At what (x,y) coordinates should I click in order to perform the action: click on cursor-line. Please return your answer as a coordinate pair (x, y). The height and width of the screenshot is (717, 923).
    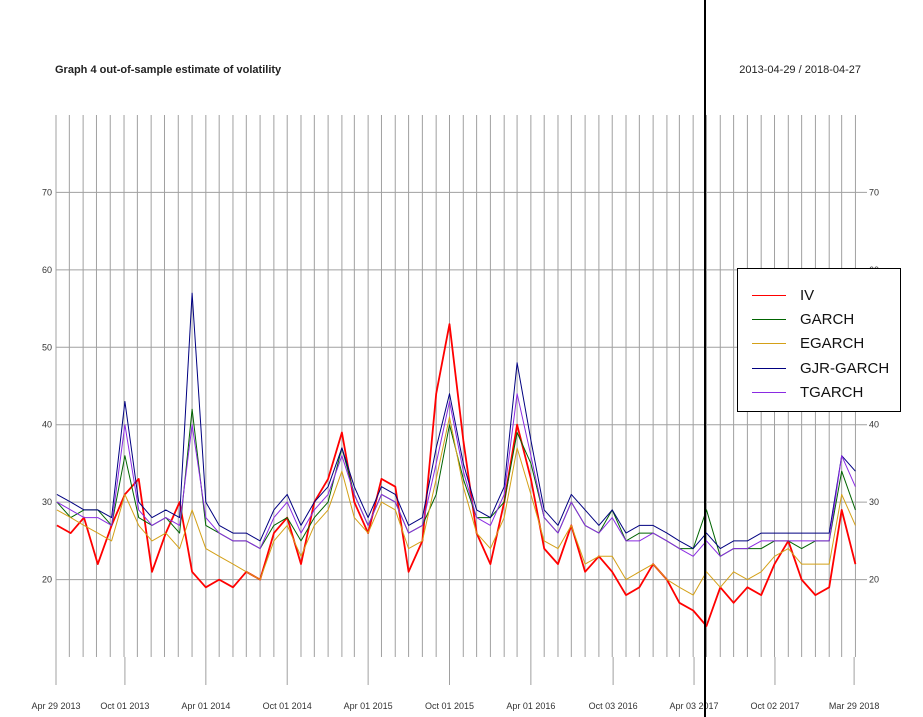
    Looking at the image, I should click on (705, 358).